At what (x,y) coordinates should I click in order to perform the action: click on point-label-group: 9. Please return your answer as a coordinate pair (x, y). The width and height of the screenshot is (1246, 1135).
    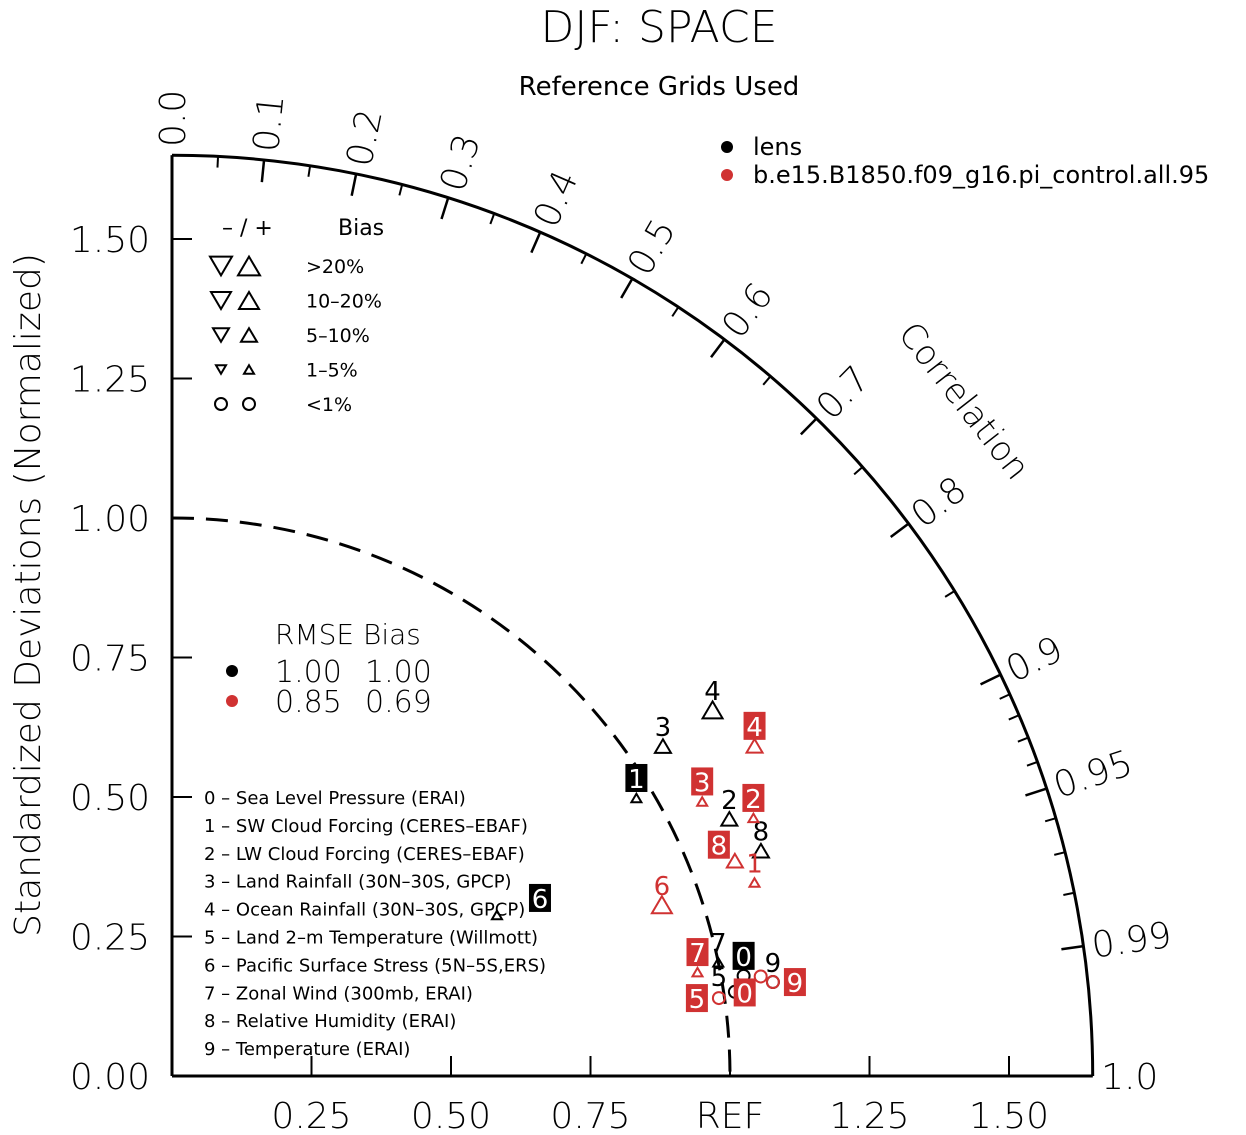
    Looking at the image, I should click on (773, 964).